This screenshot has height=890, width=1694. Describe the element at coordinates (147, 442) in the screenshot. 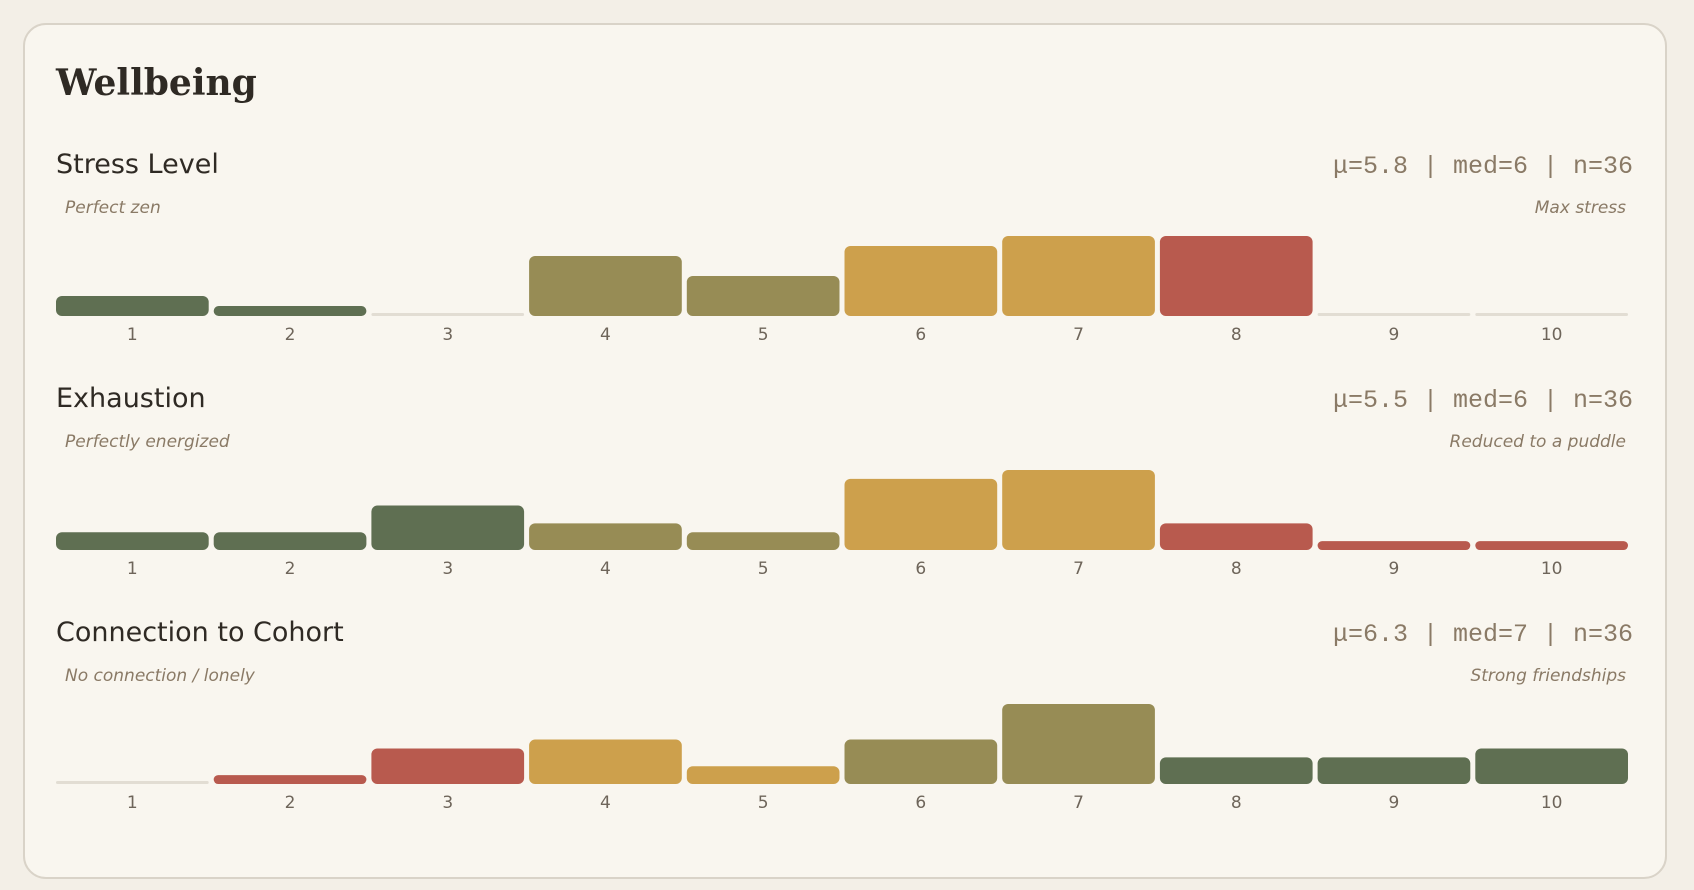

I see `low-label: Perfectly energized` at that location.